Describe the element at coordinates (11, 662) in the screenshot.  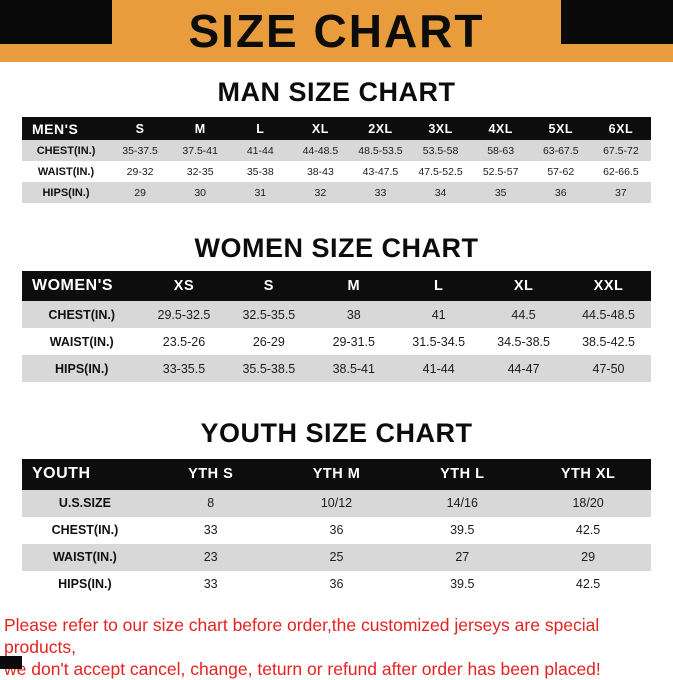
I see `bottom-corner-mark` at that location.